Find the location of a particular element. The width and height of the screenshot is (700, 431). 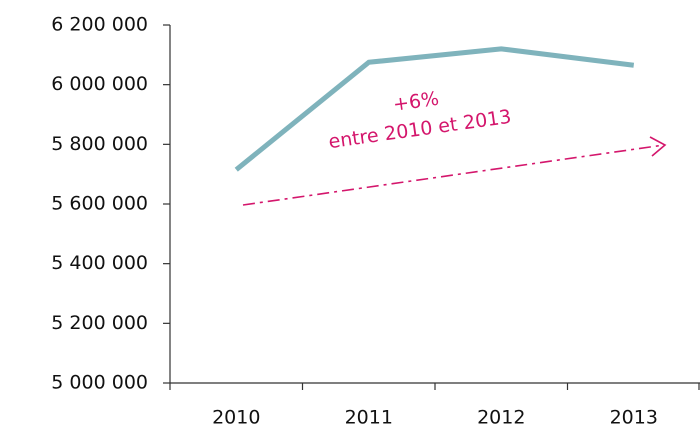

y-tick-label: 5 800 000 is located at coordinates (99, 144).